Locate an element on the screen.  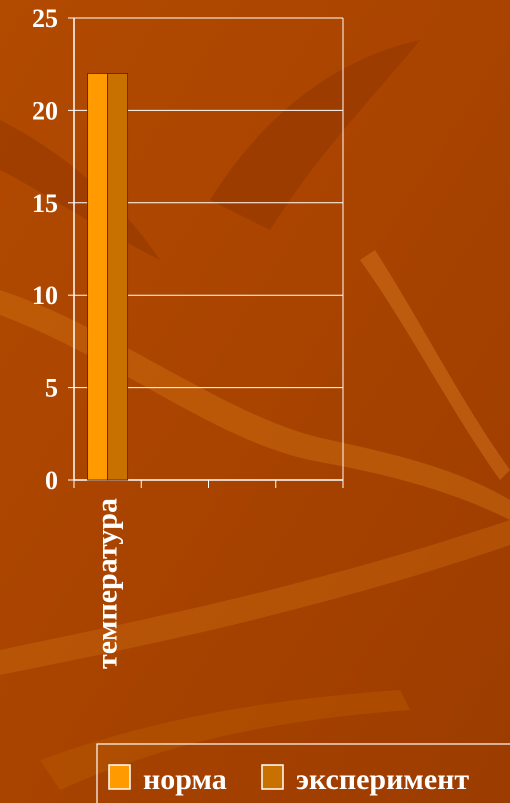
y-axis-ticks: 0 5 10 15 20 25 is located at coordinates (45, 249).